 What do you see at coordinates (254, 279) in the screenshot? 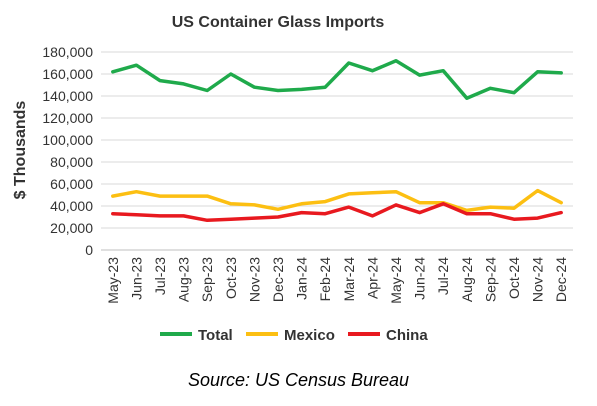
I see `x-tick-label: Nov-23` at bounding box center [254, 279].